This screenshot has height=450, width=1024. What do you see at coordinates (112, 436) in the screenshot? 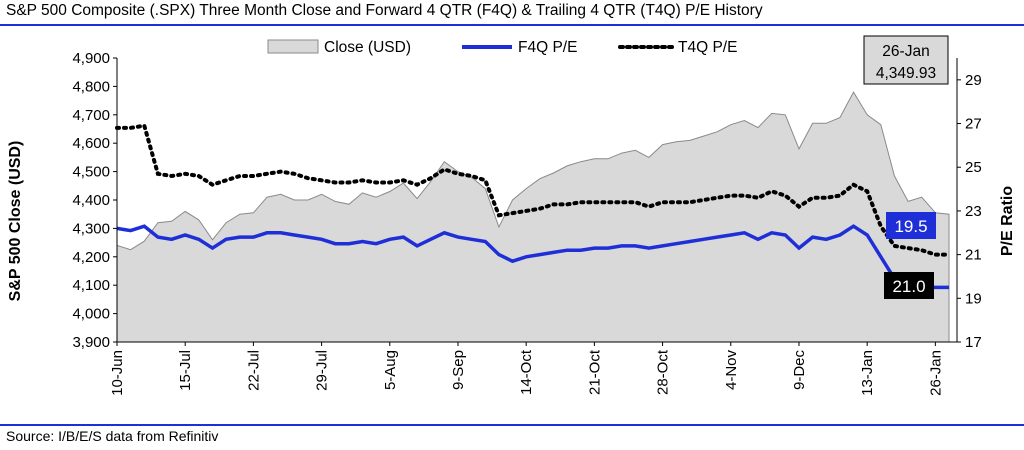
I see `source-note: Source: I/B/E/S data from Refinitiv` at bounding box center [112, 436].